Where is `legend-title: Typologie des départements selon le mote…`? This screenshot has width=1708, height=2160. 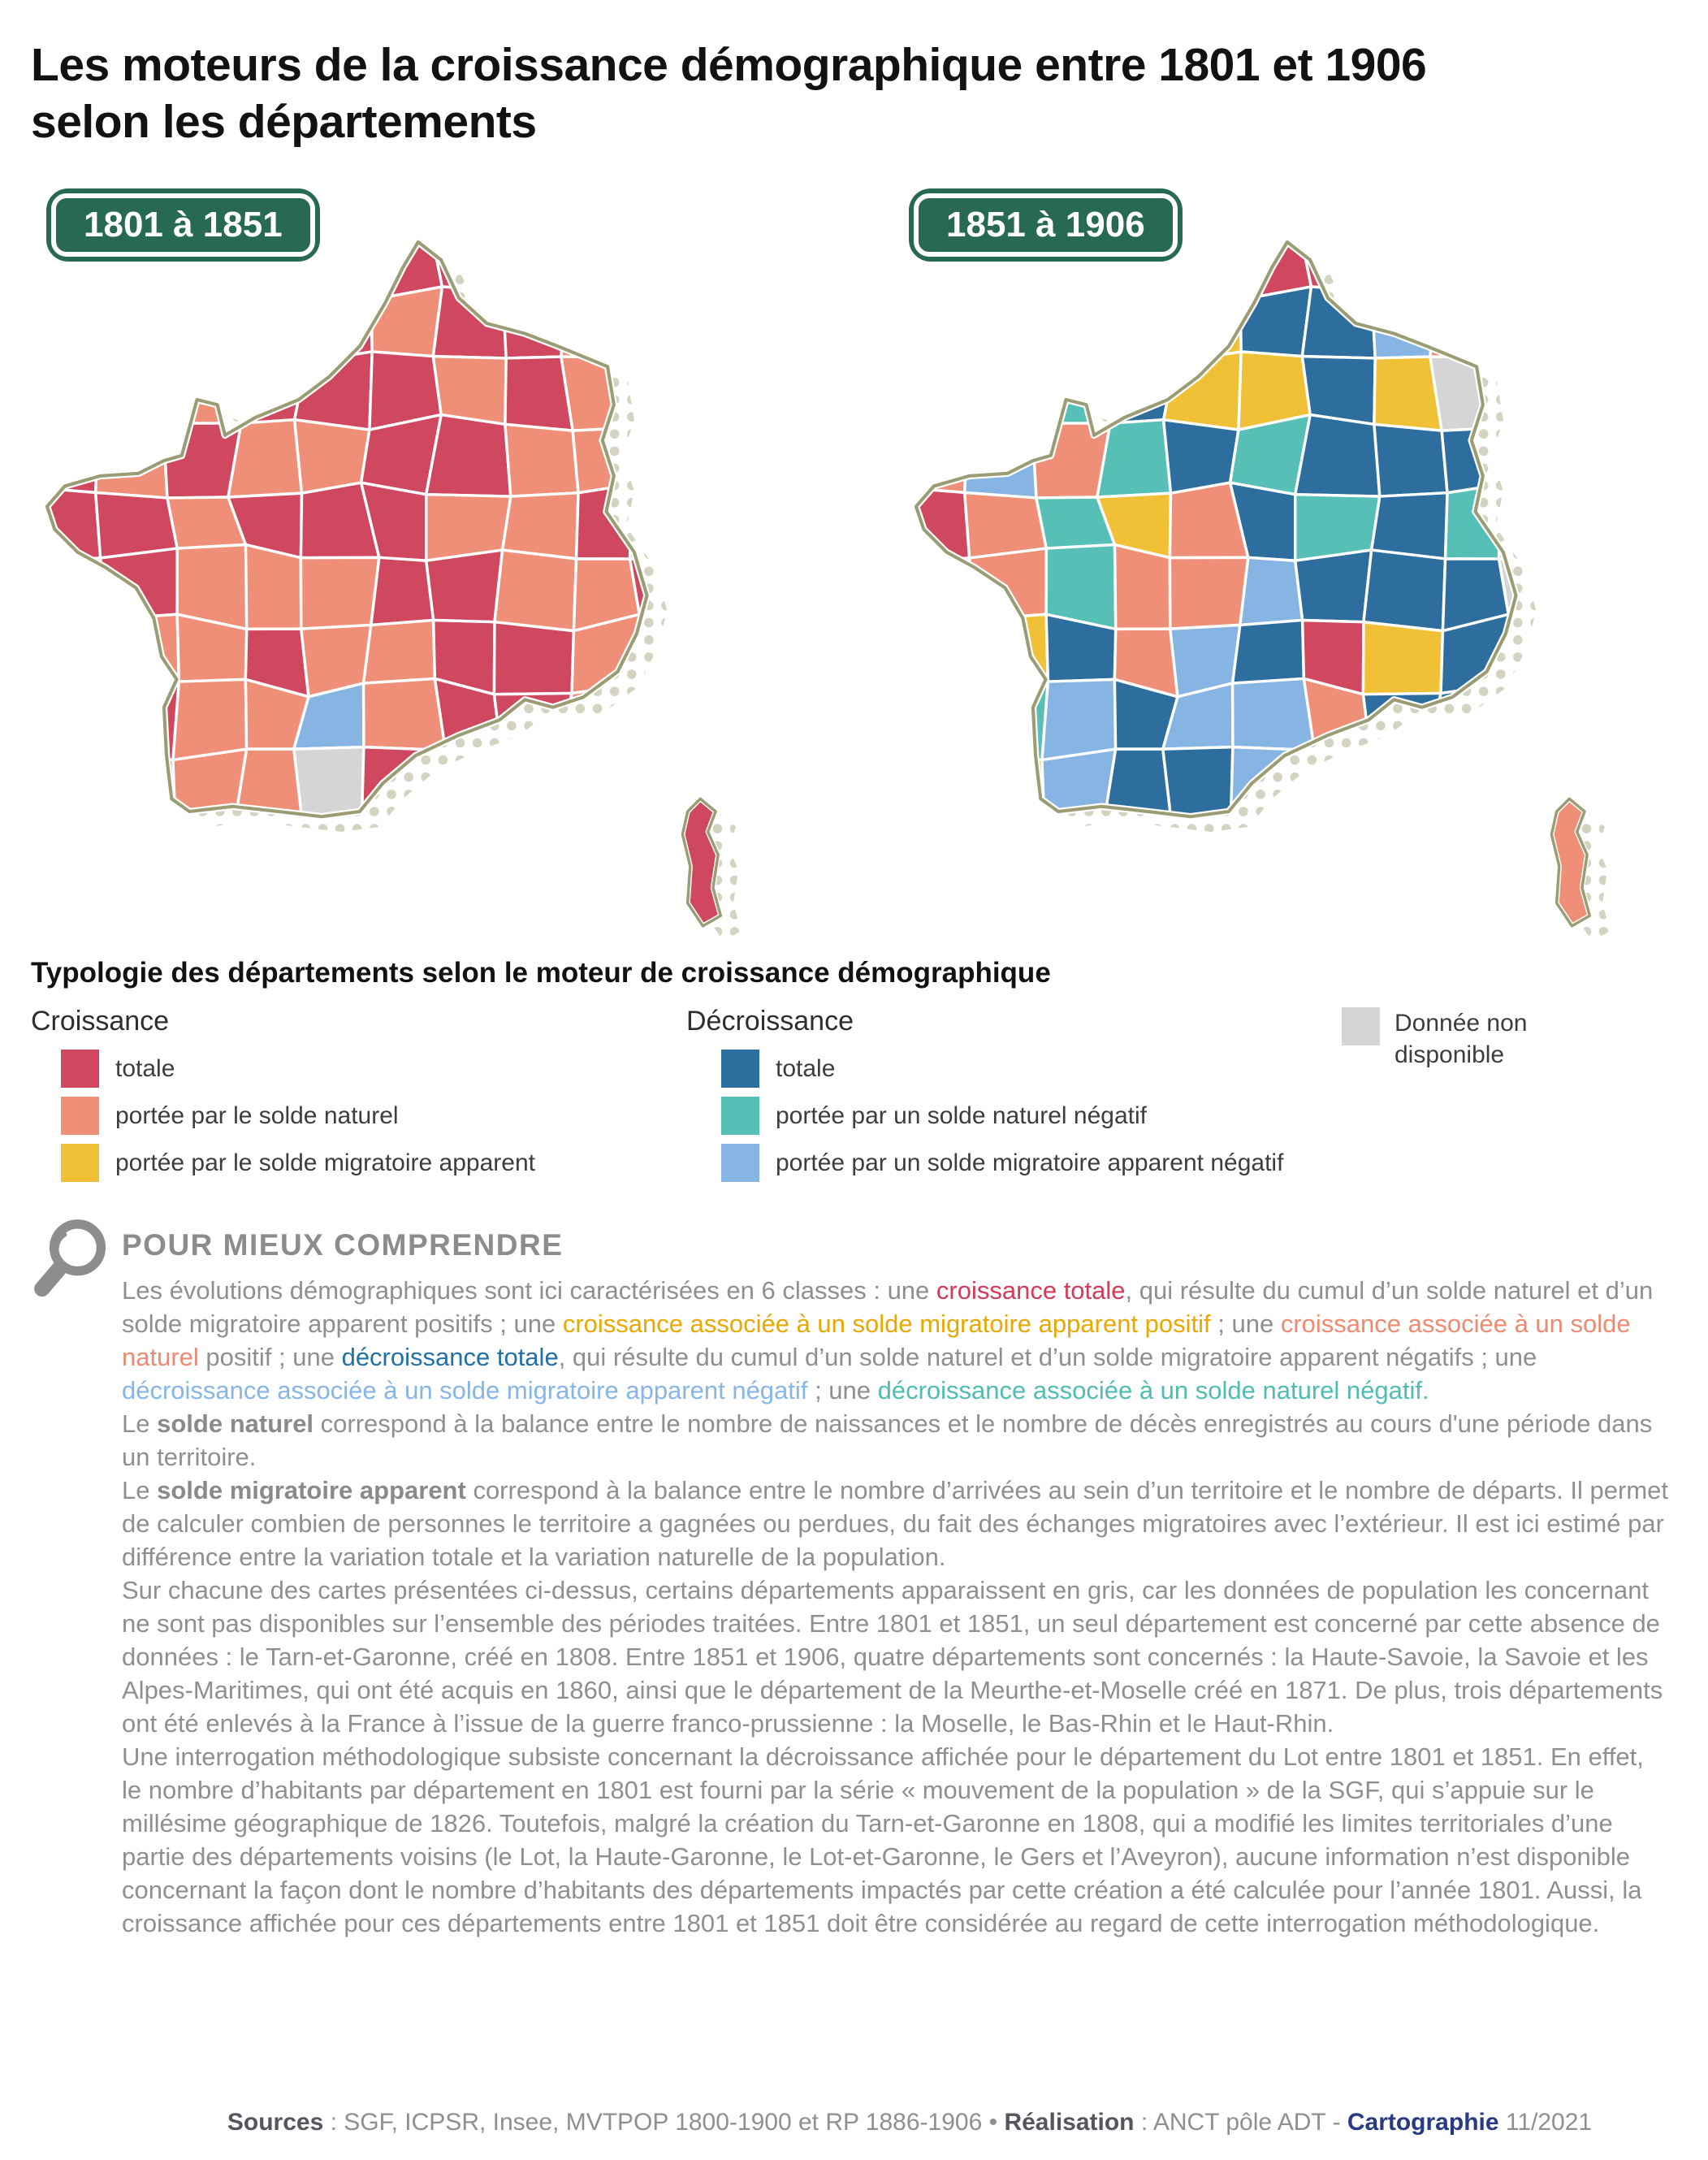
legend-title: Typologie des départements selon le mote… is located at coordinates (541, 973).